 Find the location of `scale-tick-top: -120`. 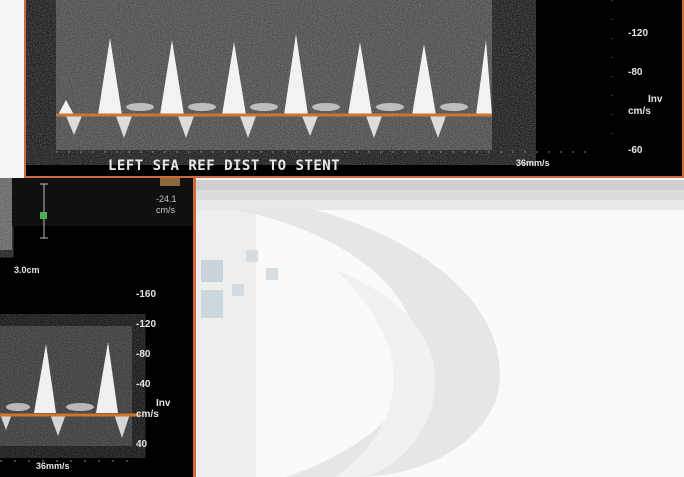

scale-tick-top: -120 is located at coordinates (638, 33).